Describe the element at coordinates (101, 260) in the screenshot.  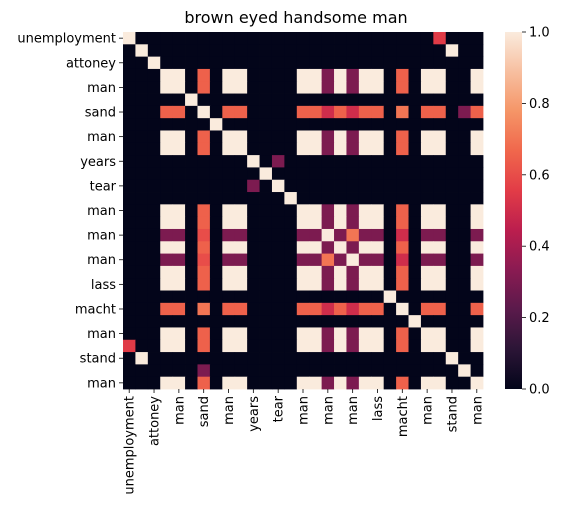
I see `y-tick-label: man` at that location.